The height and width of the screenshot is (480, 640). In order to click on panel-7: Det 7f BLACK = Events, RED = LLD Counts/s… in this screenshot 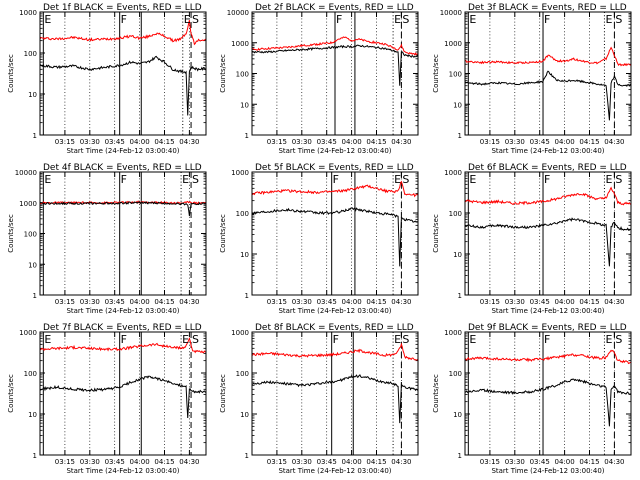, I will do `click(107, 399)`.